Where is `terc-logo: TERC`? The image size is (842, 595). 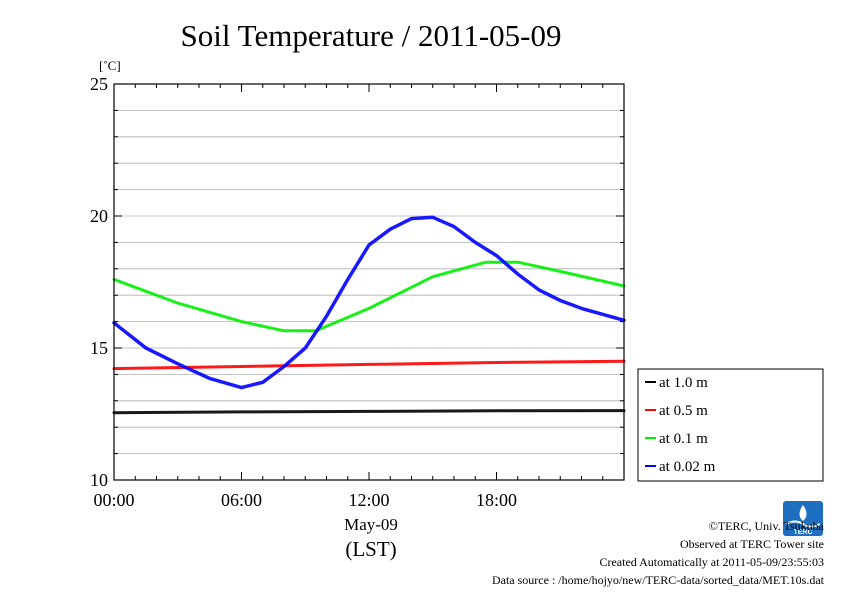
terc-logo: TERC is located at coordinates (803, 518).